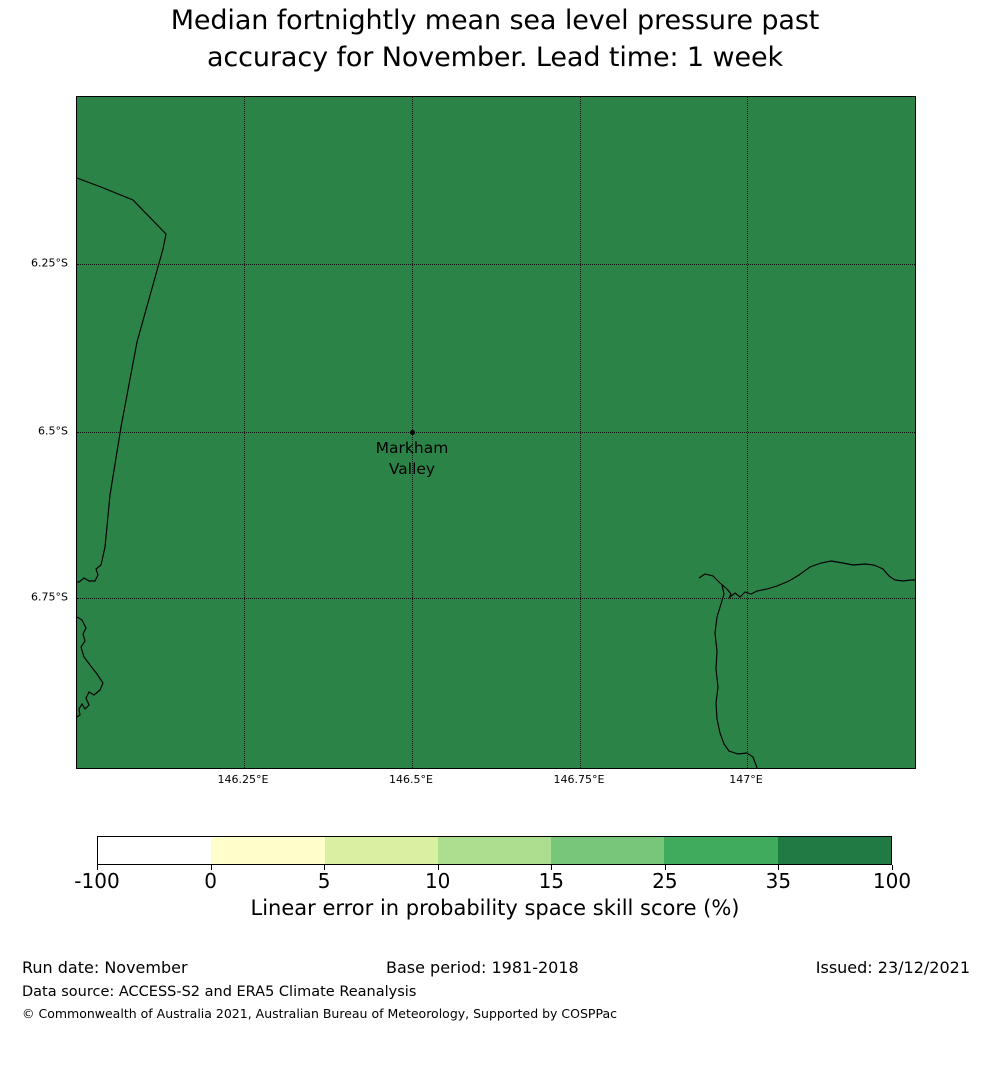 This screenshot has width=990, height=1065. I want to click on location-marker-markham-valley, so click(412, 432).